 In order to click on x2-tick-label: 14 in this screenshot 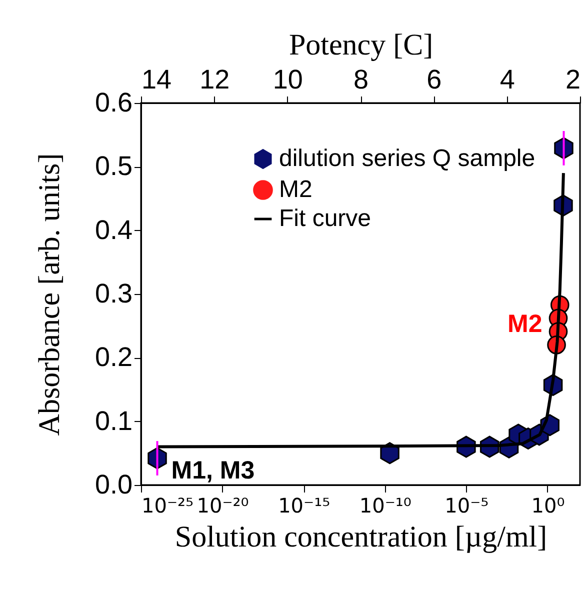, I will do `click(157, 79)`.